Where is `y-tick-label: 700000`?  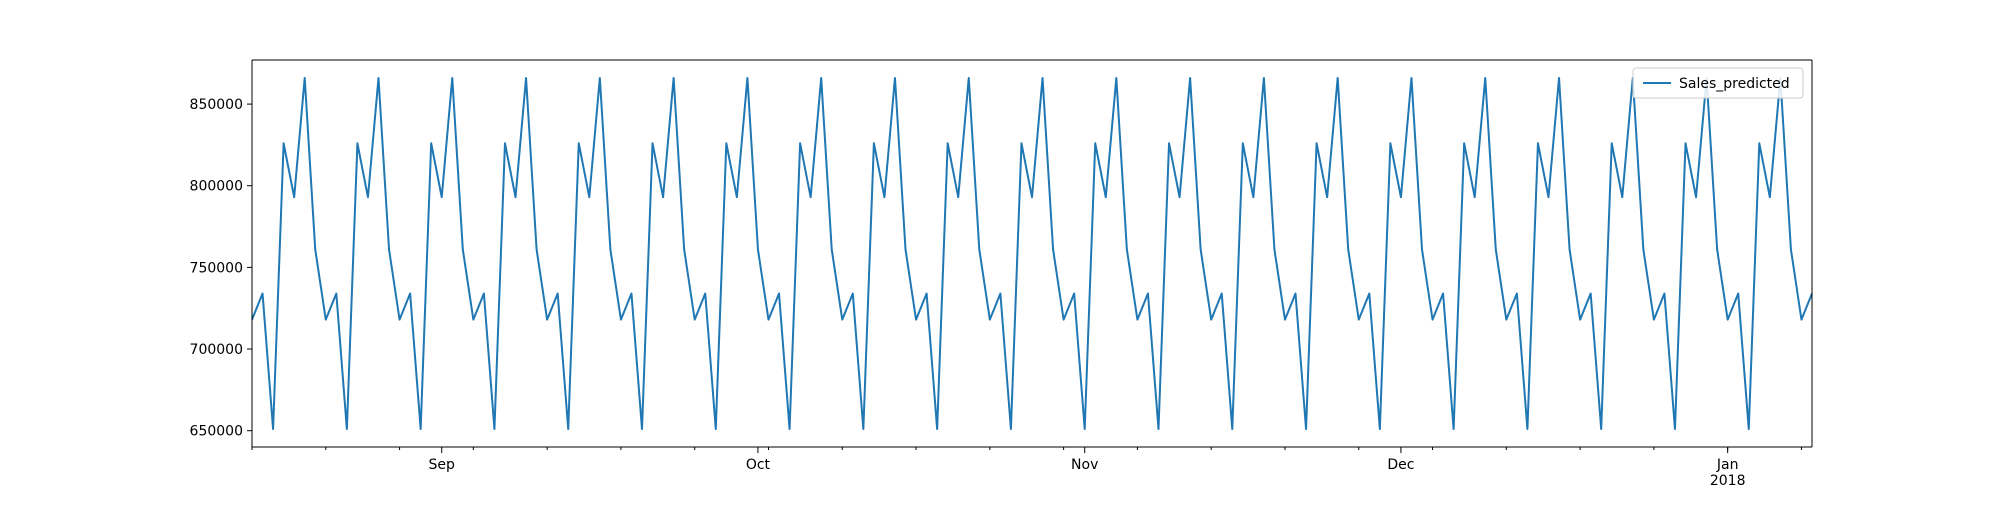
y-tick-label: 700000 is located at coordinates (216, 350).